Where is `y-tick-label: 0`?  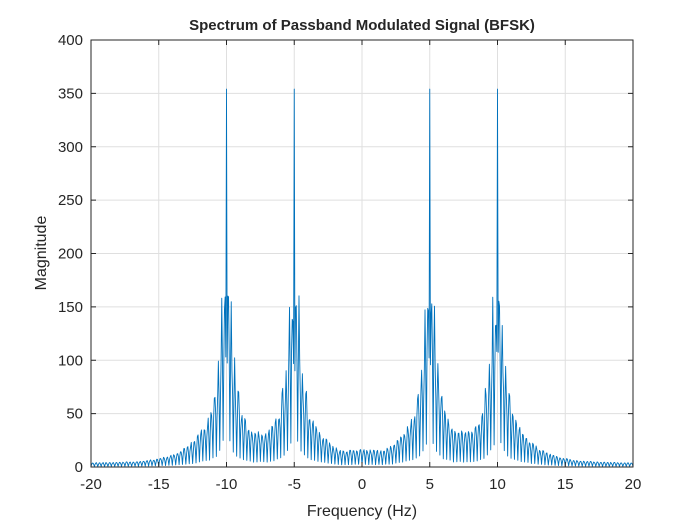
y-tick-label: 0 is located at coordinates (79, 467).